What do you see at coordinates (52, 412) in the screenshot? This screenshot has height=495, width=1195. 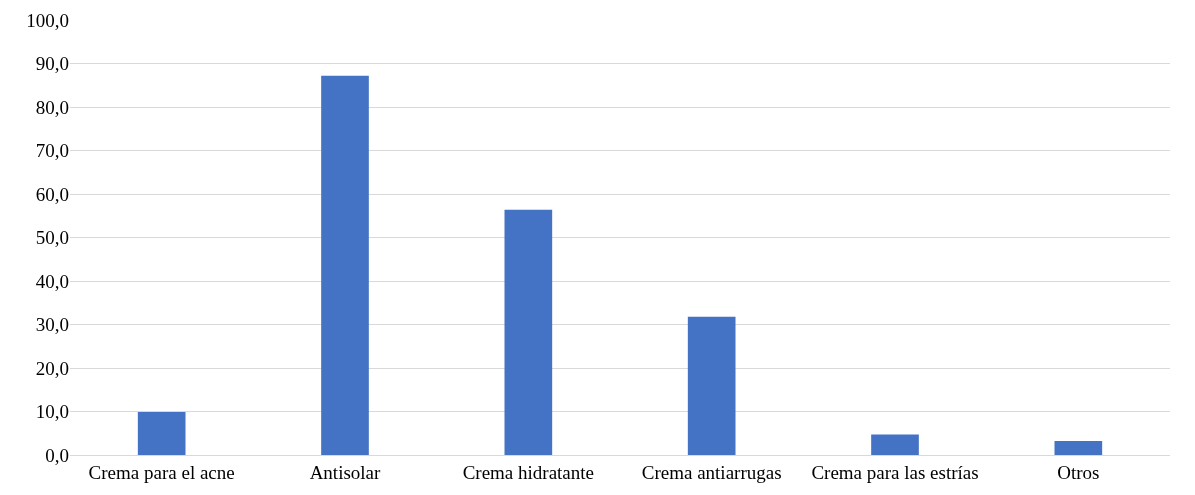 I see `y-tick-label: 10,0` at bounding box center [52, 412].